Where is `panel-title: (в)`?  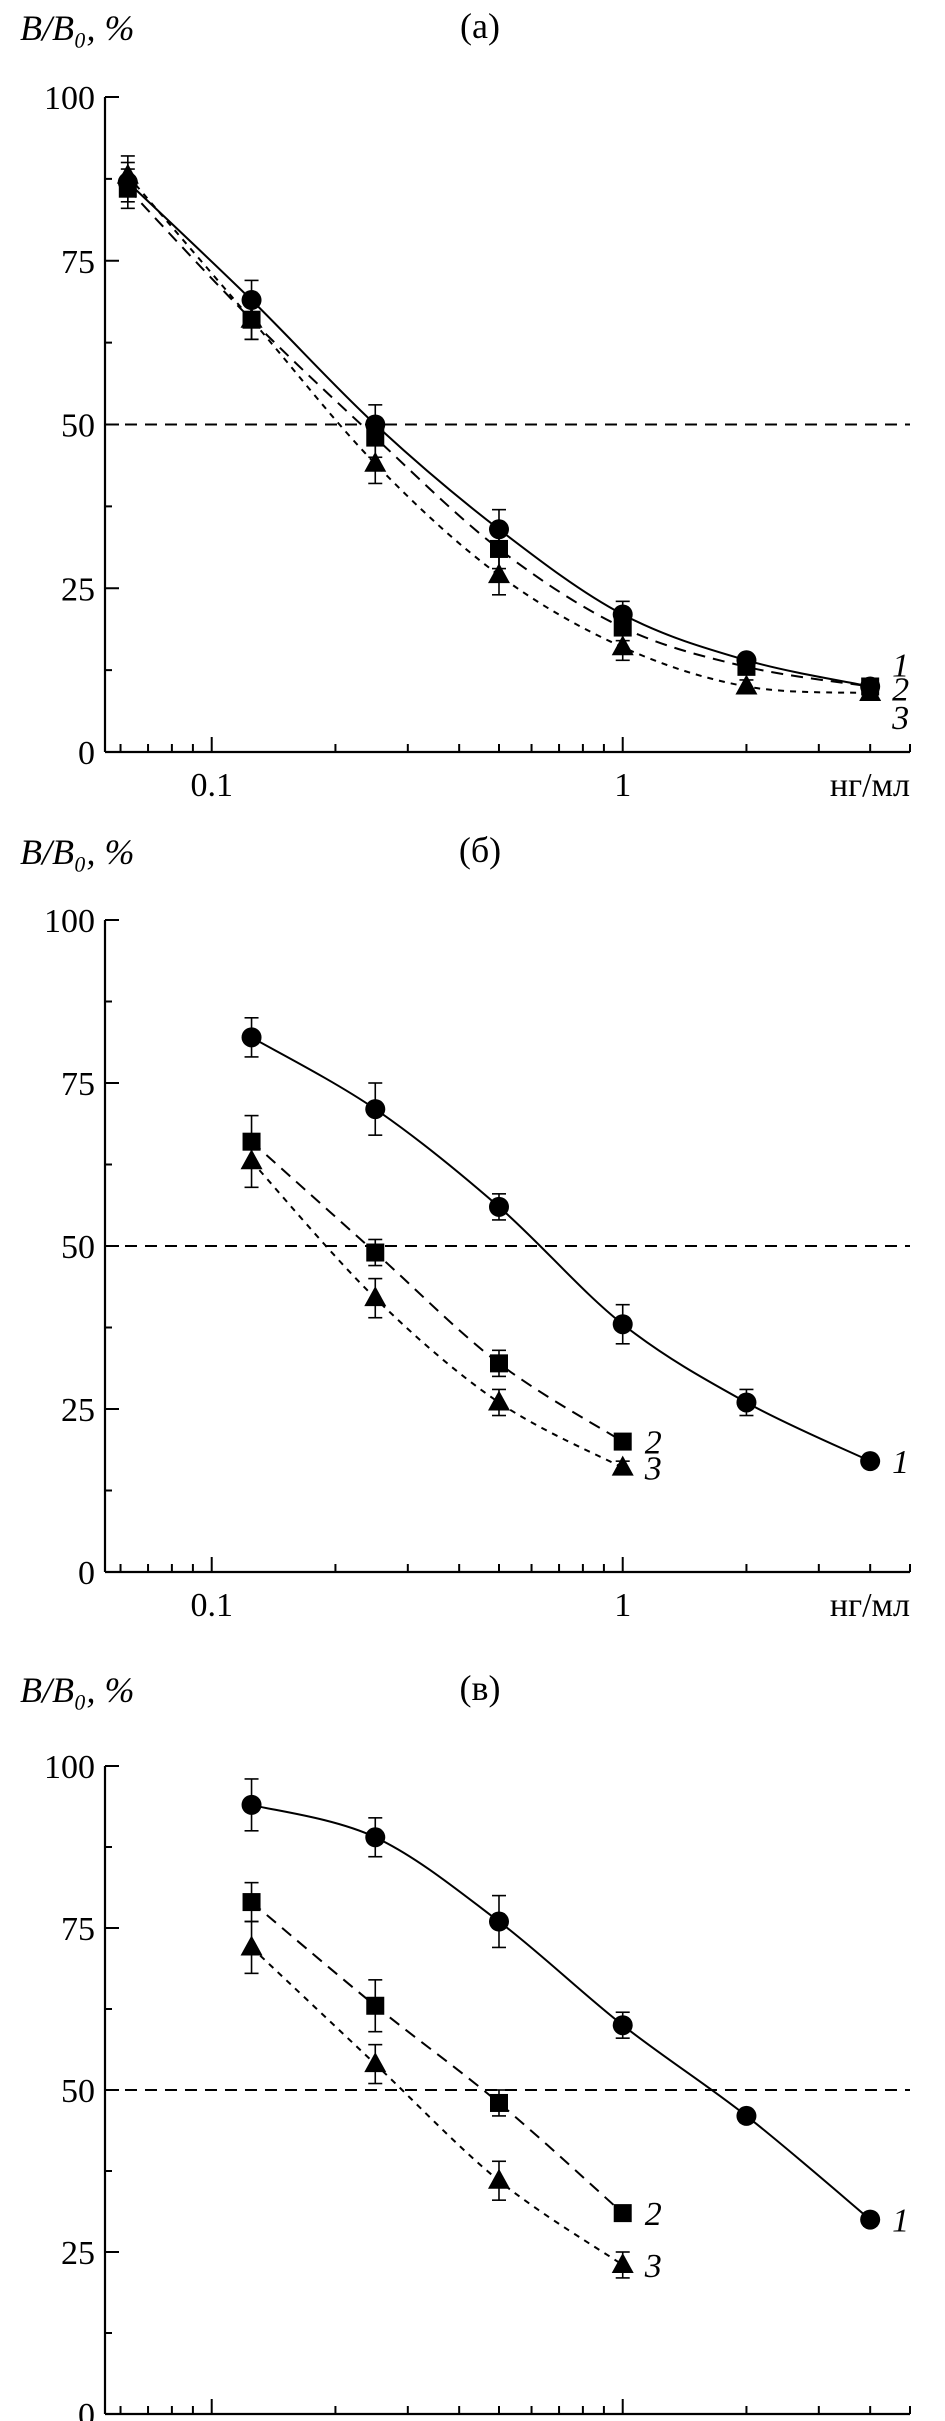 panel-title: (в) is located at coordinates (480, 1688).